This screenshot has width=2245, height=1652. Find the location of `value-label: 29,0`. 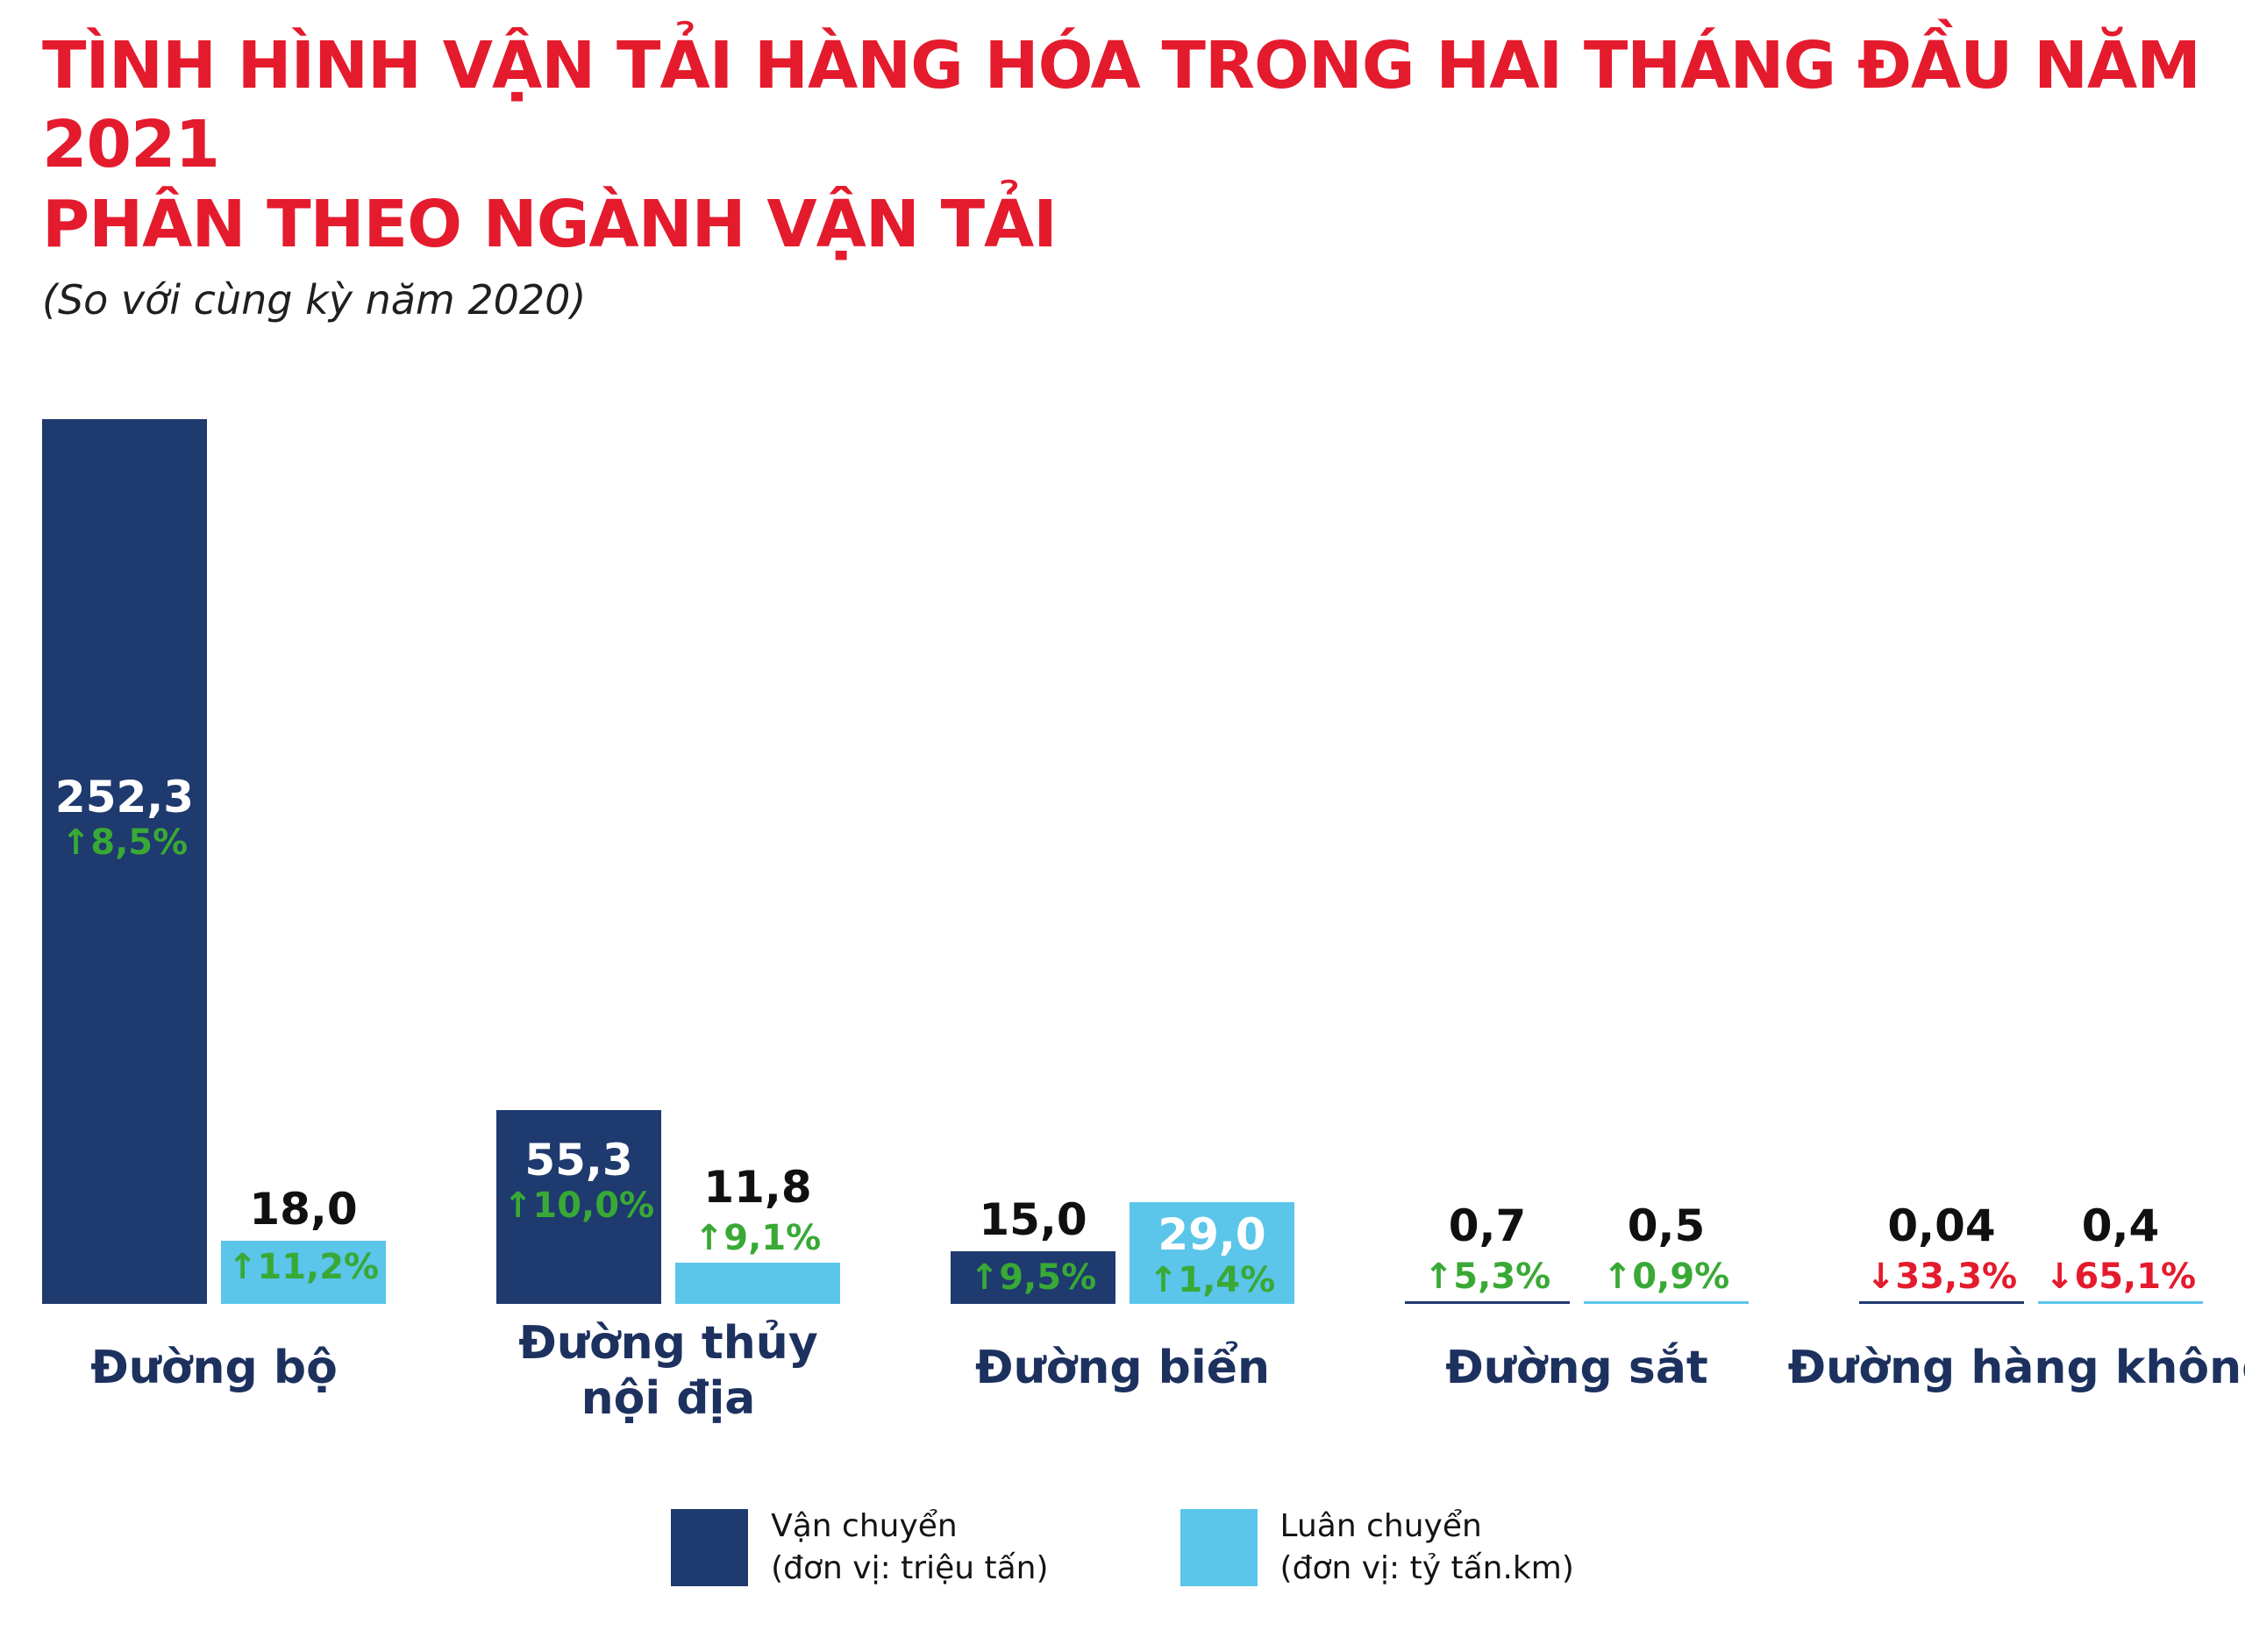

value-label: 29,0 is located at coordinates (1212, 1234).